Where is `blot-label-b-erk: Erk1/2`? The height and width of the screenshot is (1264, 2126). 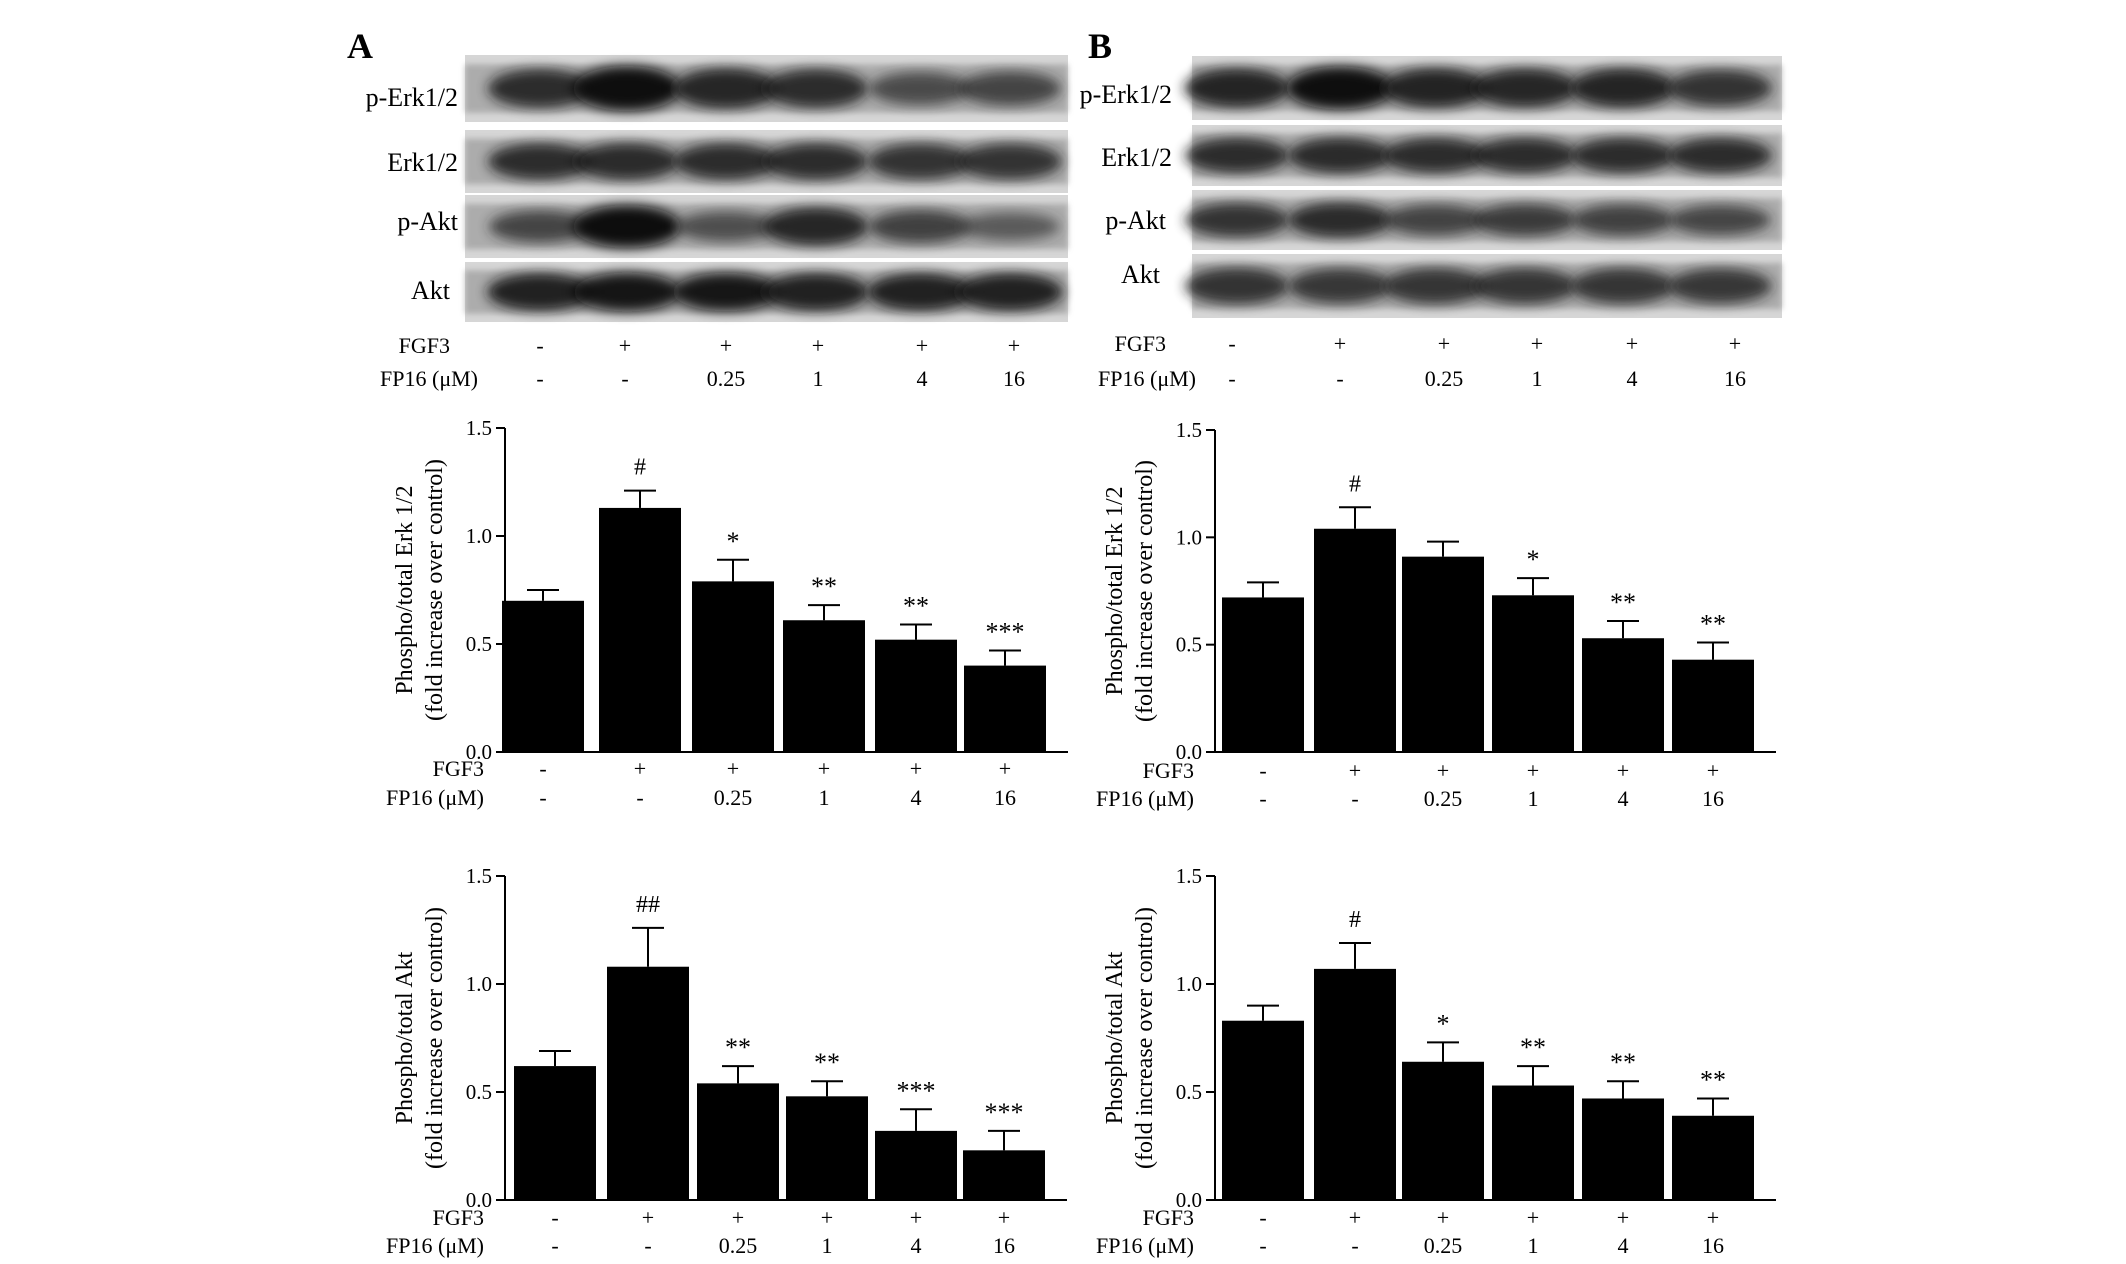 blot-label-b-erk: Erk1/2 is located at coordinates (1136, 157).